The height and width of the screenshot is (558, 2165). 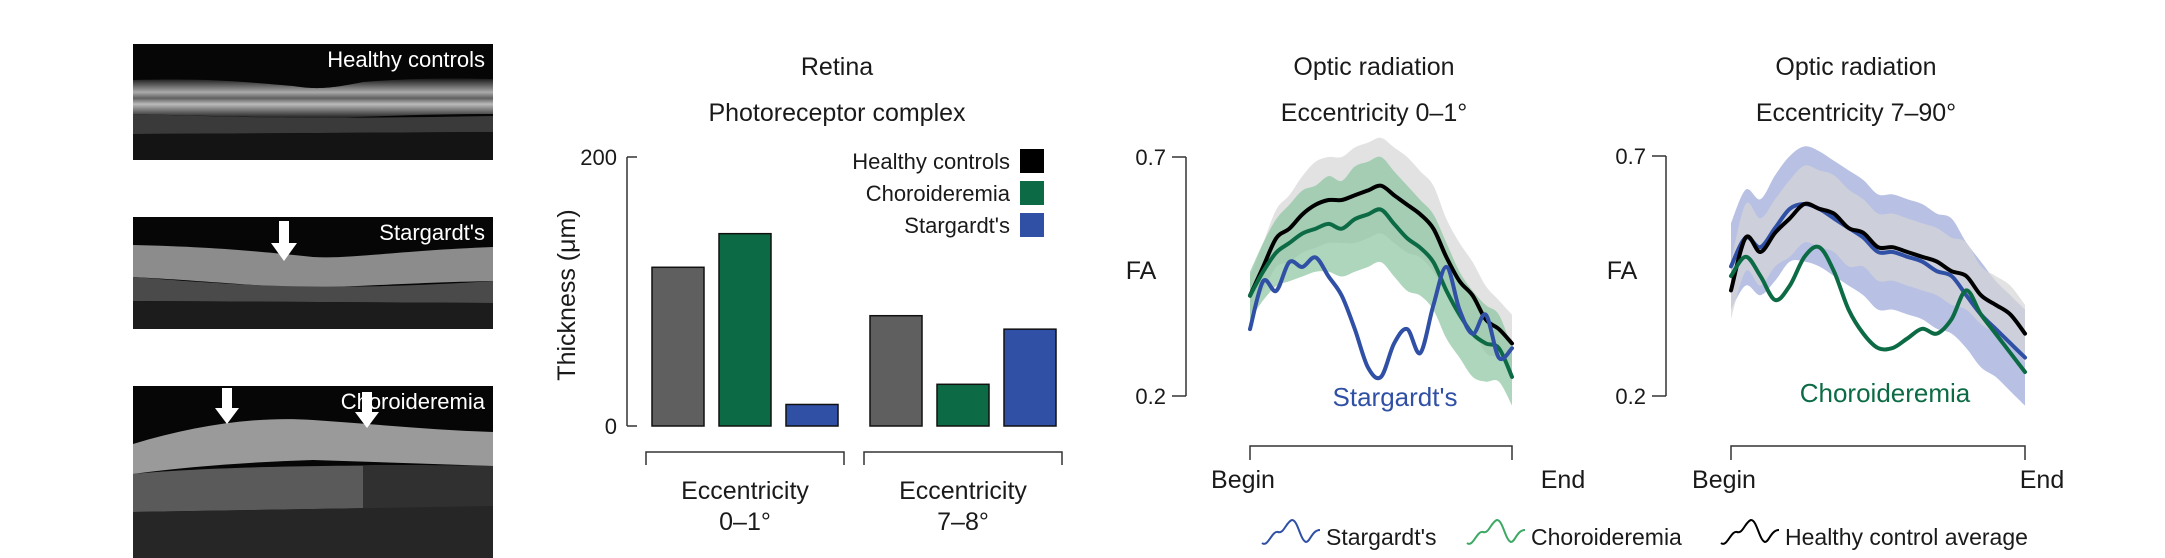 I want to click on line1-xlabel-end: End, so click(x=1563, y=480).